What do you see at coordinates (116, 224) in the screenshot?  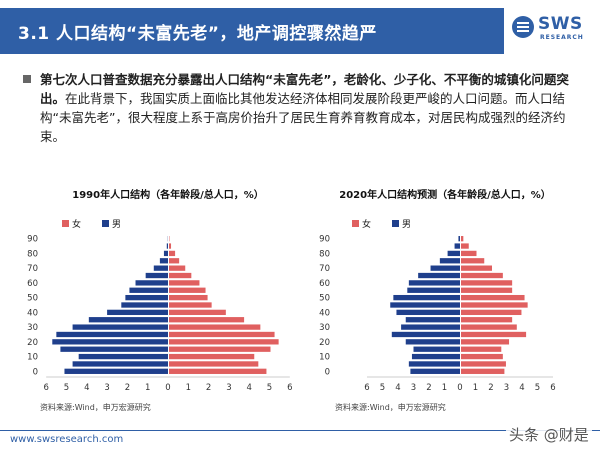 I see `chart1-legend-male-label: 男` at bounding box center [116, 224].